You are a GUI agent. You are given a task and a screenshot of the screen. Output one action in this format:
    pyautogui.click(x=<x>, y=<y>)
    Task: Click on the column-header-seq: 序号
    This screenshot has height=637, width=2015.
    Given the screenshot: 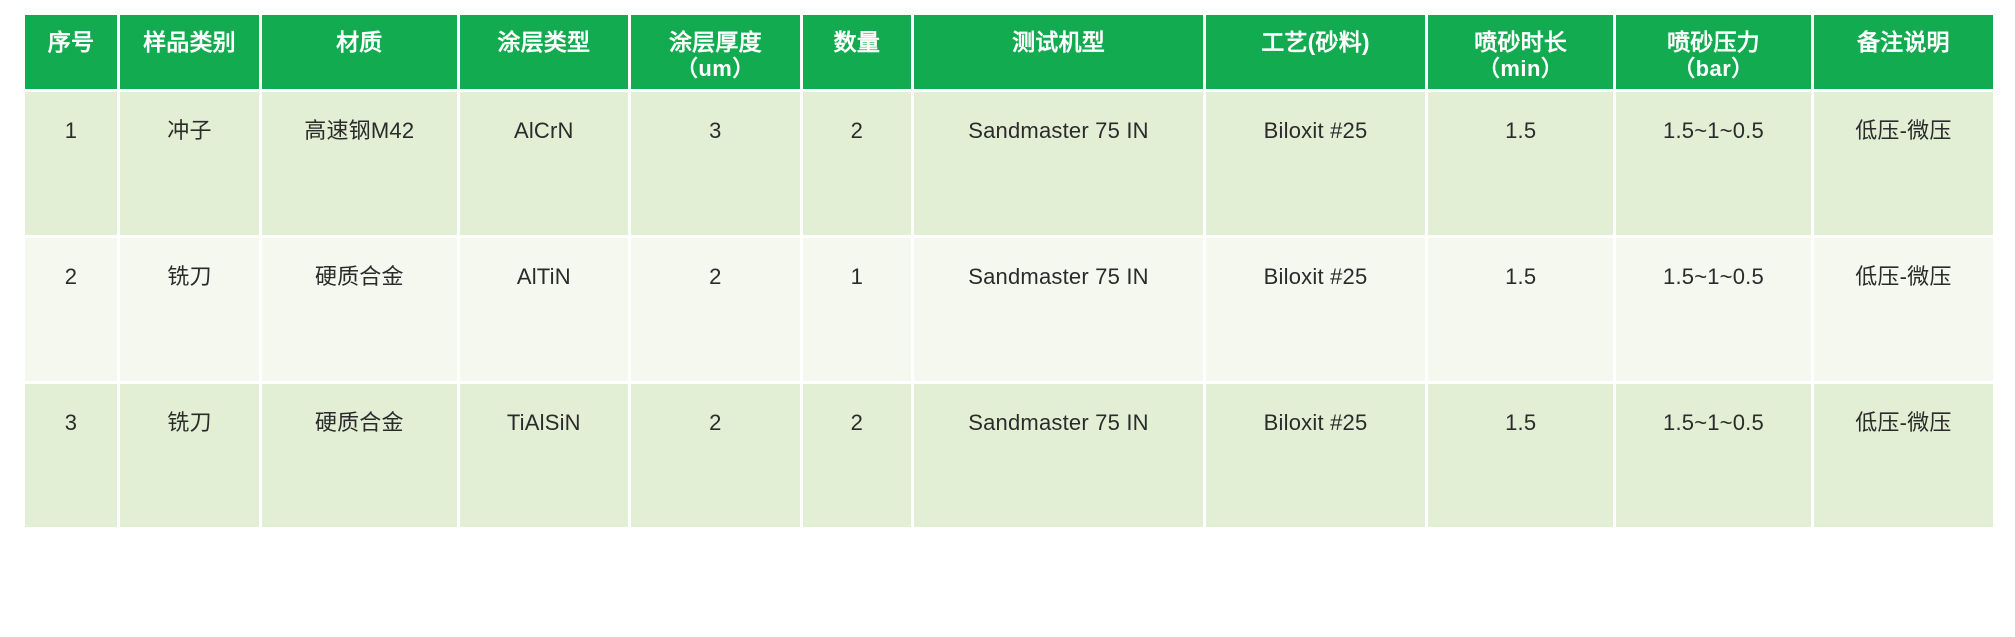 What is the action you would take?
    pyautogui.click(x=71, y=52)
    